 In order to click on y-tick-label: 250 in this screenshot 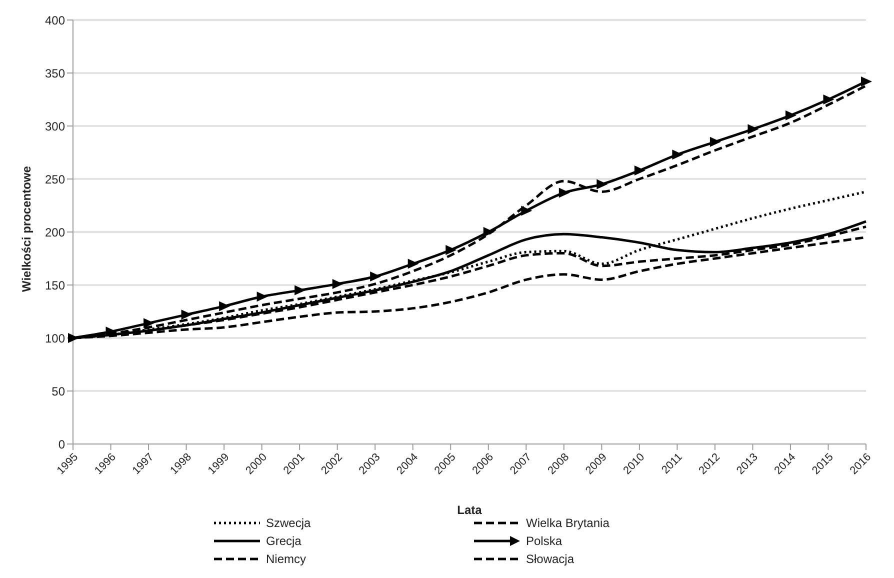, I will do `click(55, 179)`.